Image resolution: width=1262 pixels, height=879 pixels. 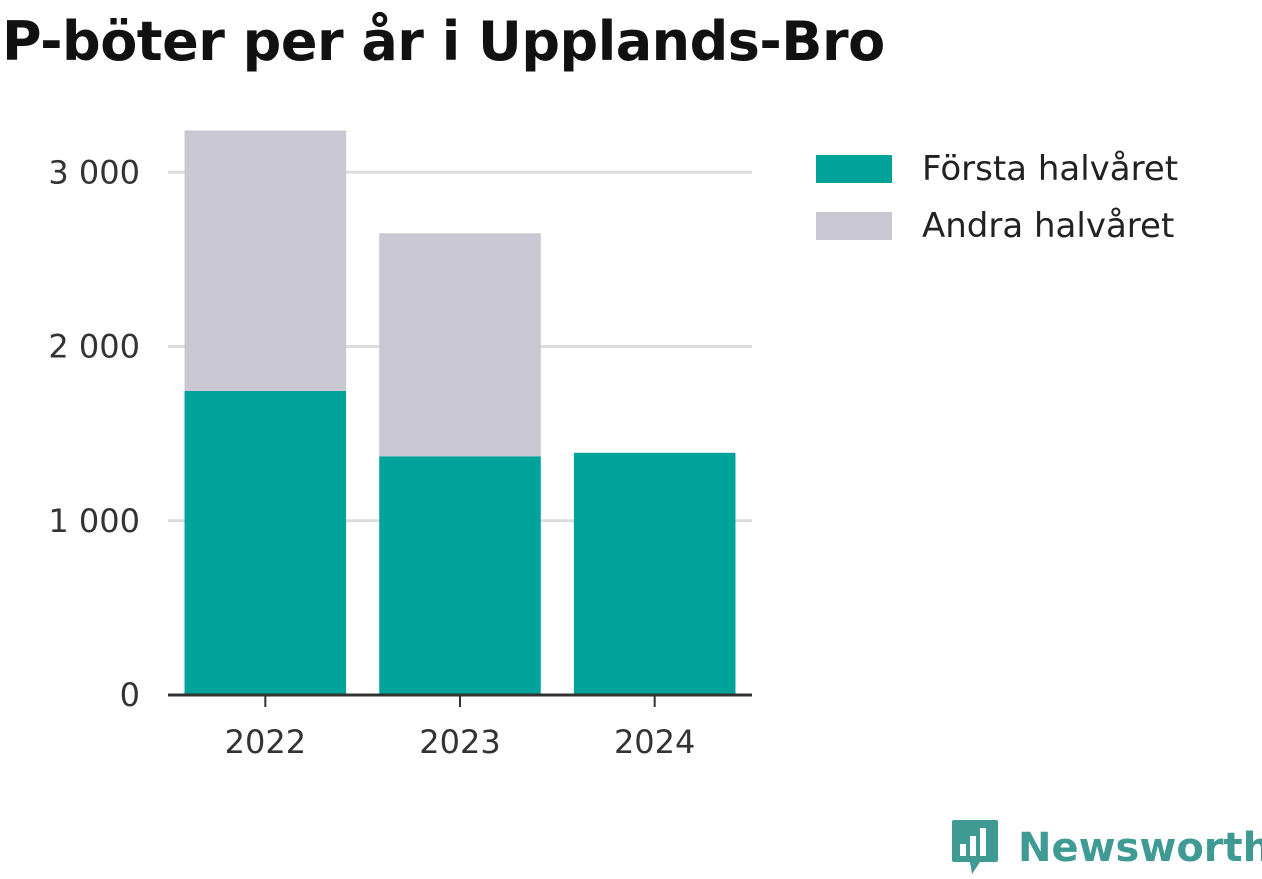 I want to click on legend: Första halvåret Andra halvåret, so click(x=997, y=197).